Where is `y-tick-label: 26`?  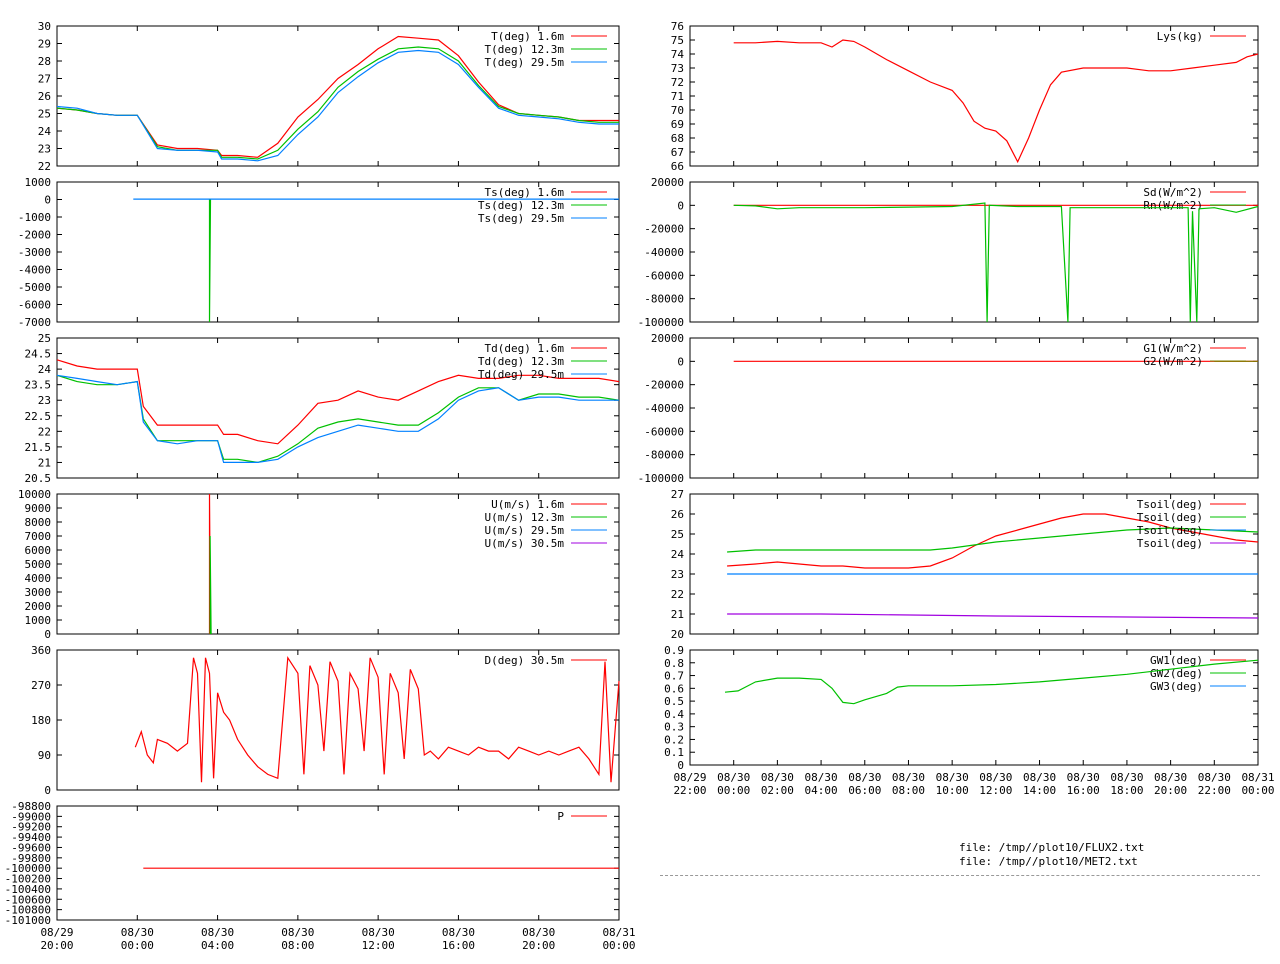 y-tick-label: 26 is located at coordinates (677, 514).